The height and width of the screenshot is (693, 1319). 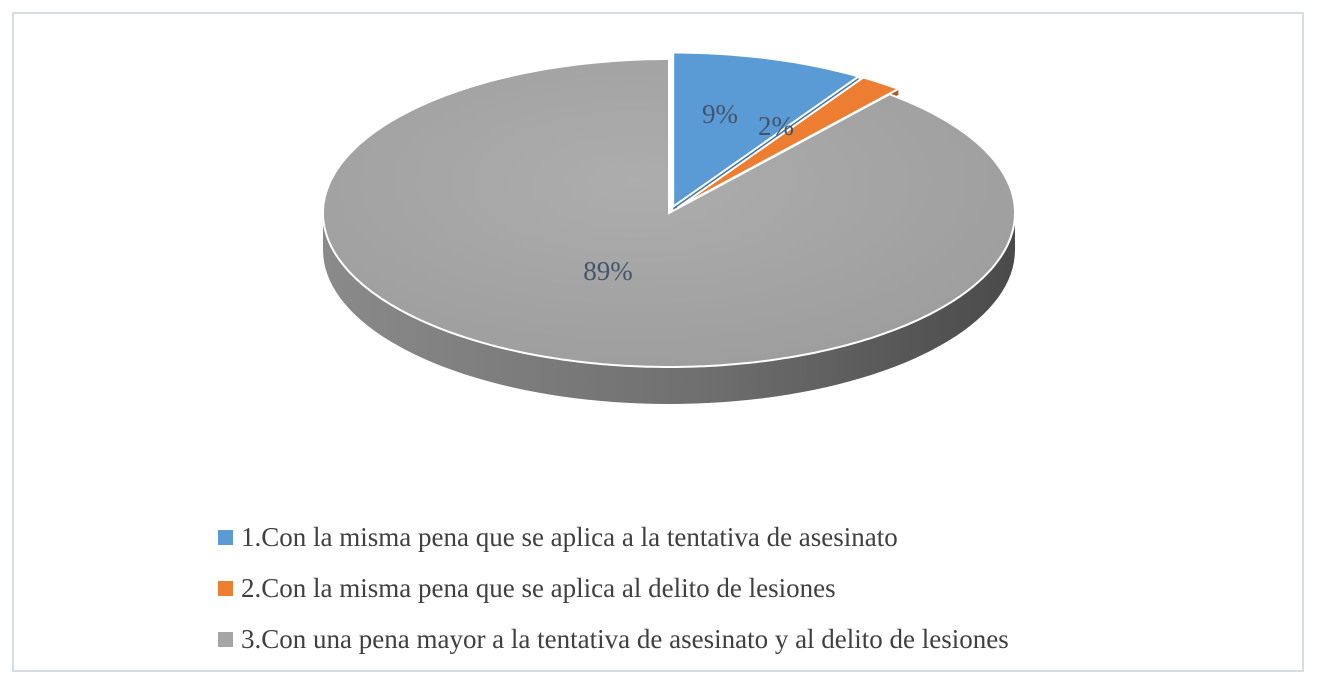 I want to click on data-label-3: 89%, so click(x=608, y=271).